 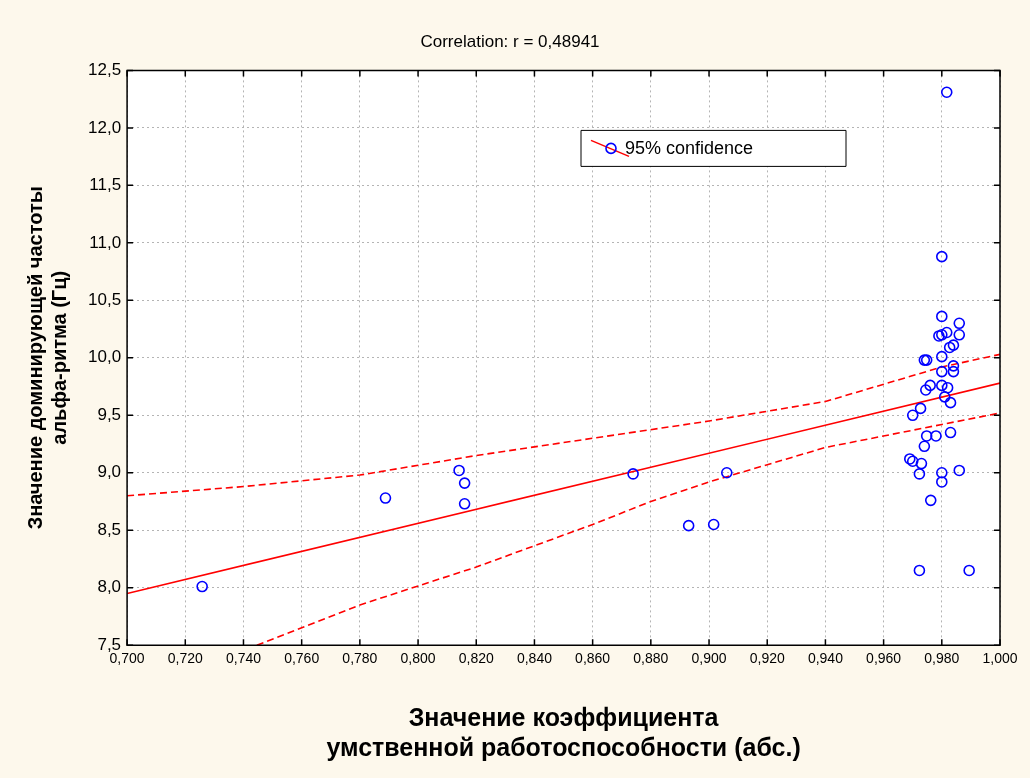 What do you see at coordinates (767, 658) in the screenshot?
I see `x-tick-label: 0,920` at bounding box center [767, 658].